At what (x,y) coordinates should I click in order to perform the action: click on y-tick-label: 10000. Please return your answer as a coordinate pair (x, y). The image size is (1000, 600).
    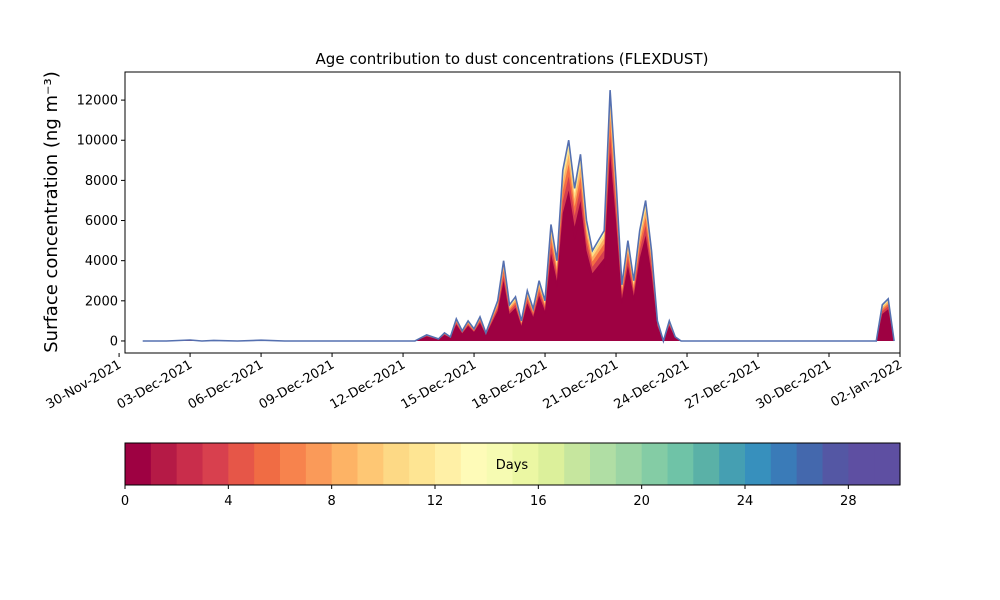
    Looking at the image, I should click on (97, 141).